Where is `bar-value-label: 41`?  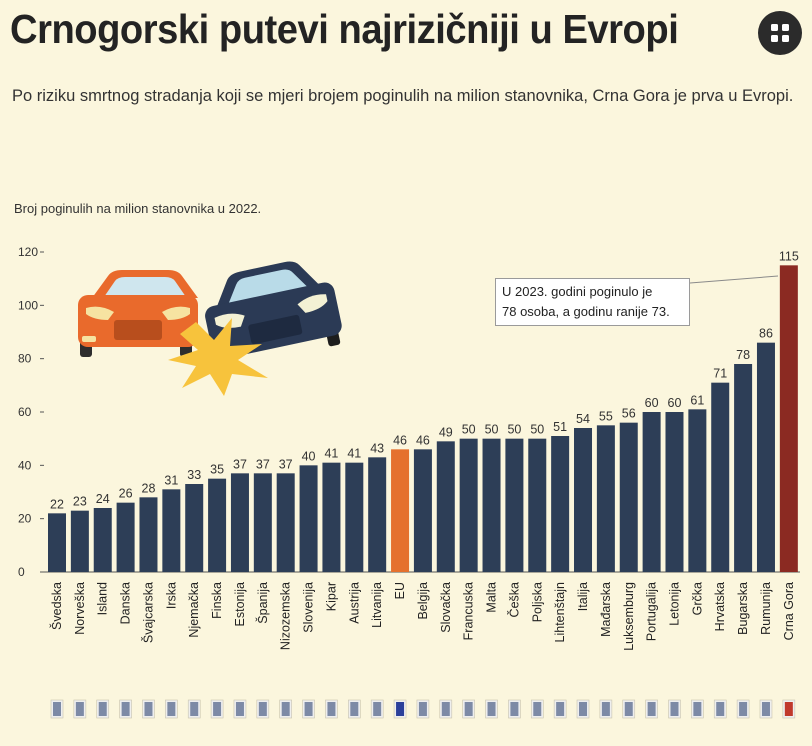 bar-value-label: 41 is located at coordinates (354, 454).